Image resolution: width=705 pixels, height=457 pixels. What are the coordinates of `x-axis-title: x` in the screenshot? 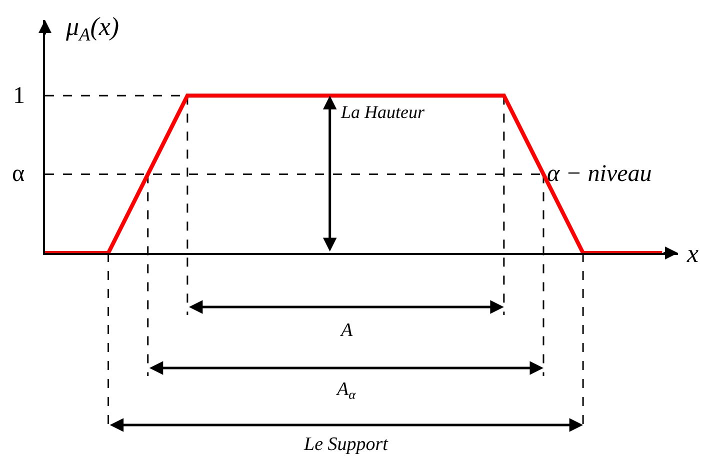 It's located at (692, 253).